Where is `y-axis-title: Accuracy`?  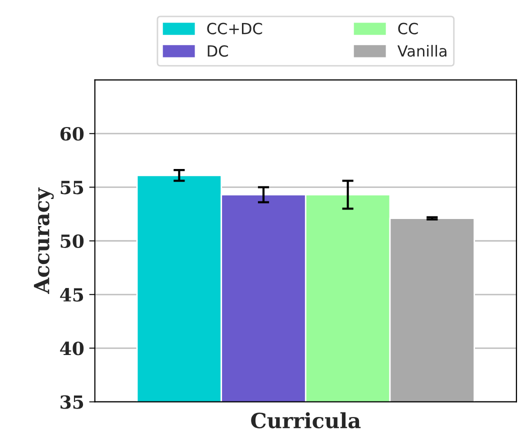 y-axis-title: Accuracy is located at coordinates (44, 240).